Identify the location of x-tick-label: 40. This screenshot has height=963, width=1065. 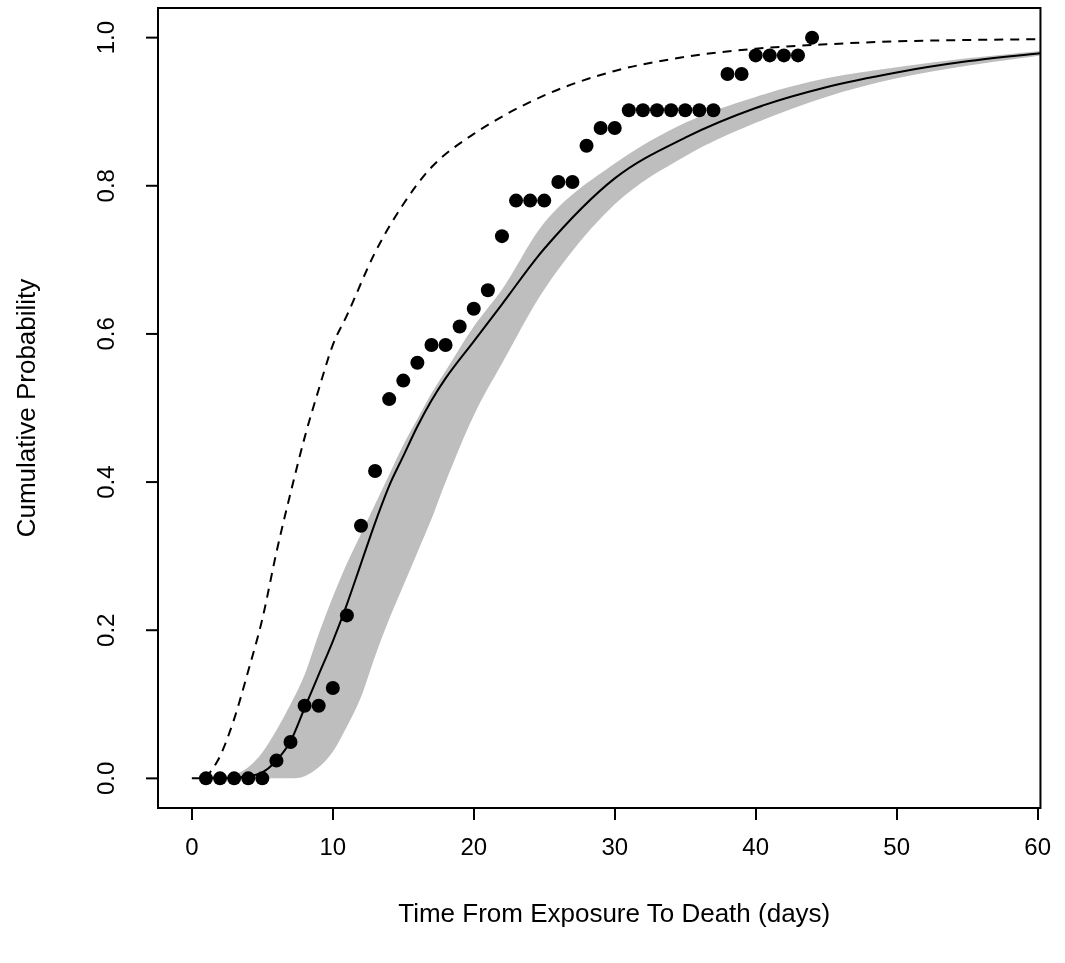
(756, 847).